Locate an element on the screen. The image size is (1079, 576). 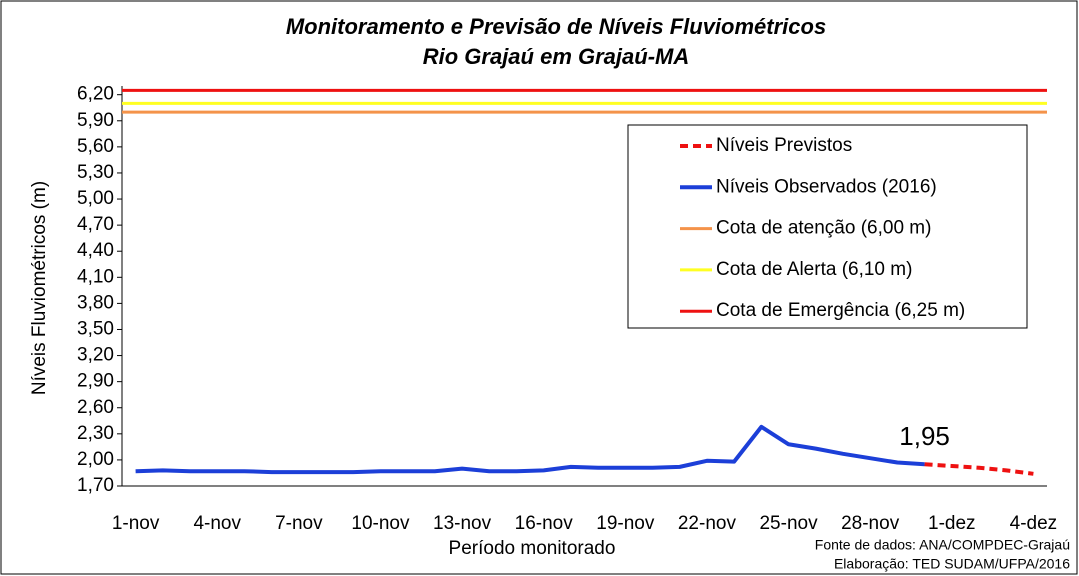
y-tick-label: 2,00 is located at coordinates (95, 459).